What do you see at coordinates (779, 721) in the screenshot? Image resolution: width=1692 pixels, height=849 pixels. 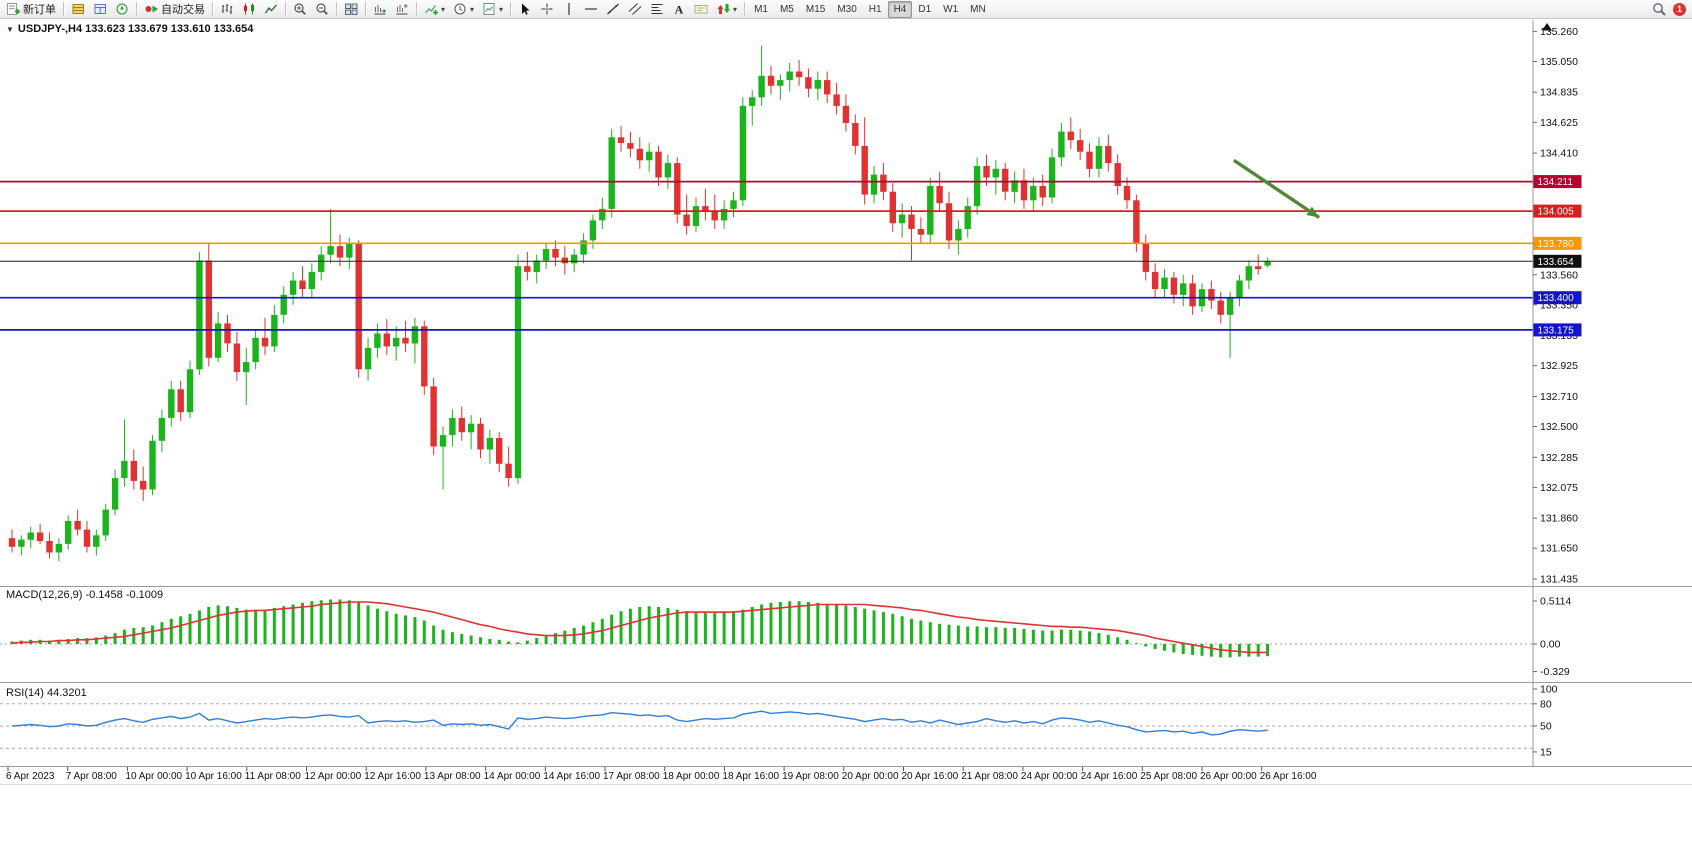 I see `rsi-panel: 100 80 50 15` at bounding box center [779, 721].